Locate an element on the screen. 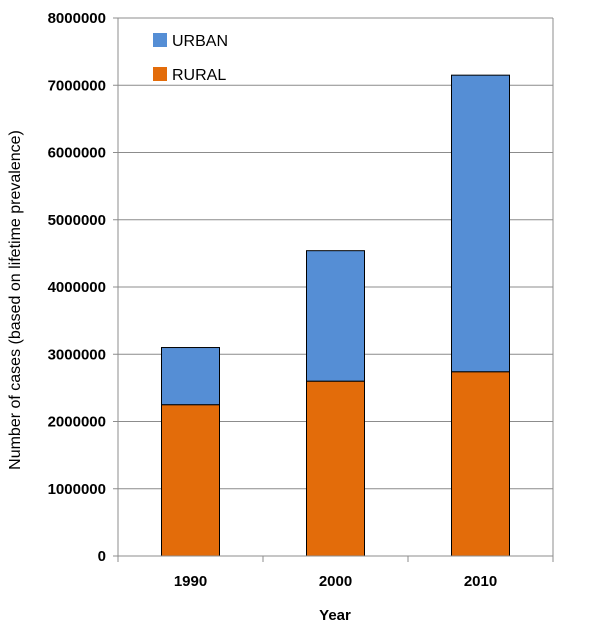  legend: URBAN RURAL is located at coordinates (190, 58).